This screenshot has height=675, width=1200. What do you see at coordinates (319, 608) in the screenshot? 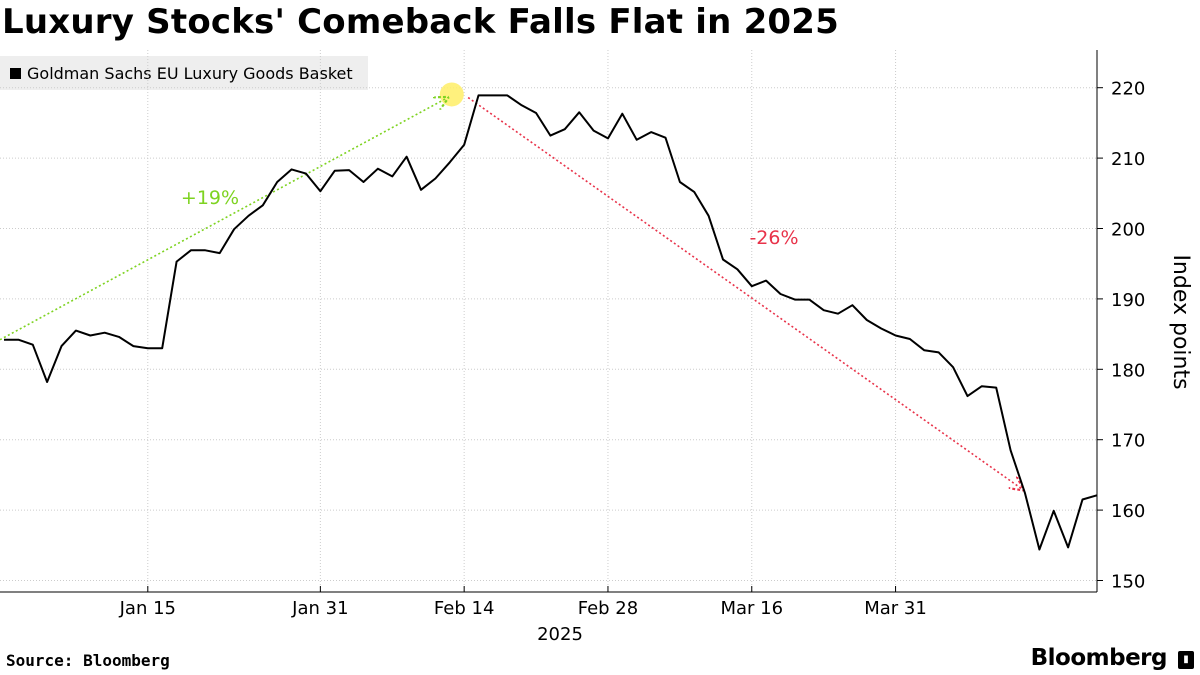
I see `x-tick-label: Jan 31` at bounding box center [319, 608].